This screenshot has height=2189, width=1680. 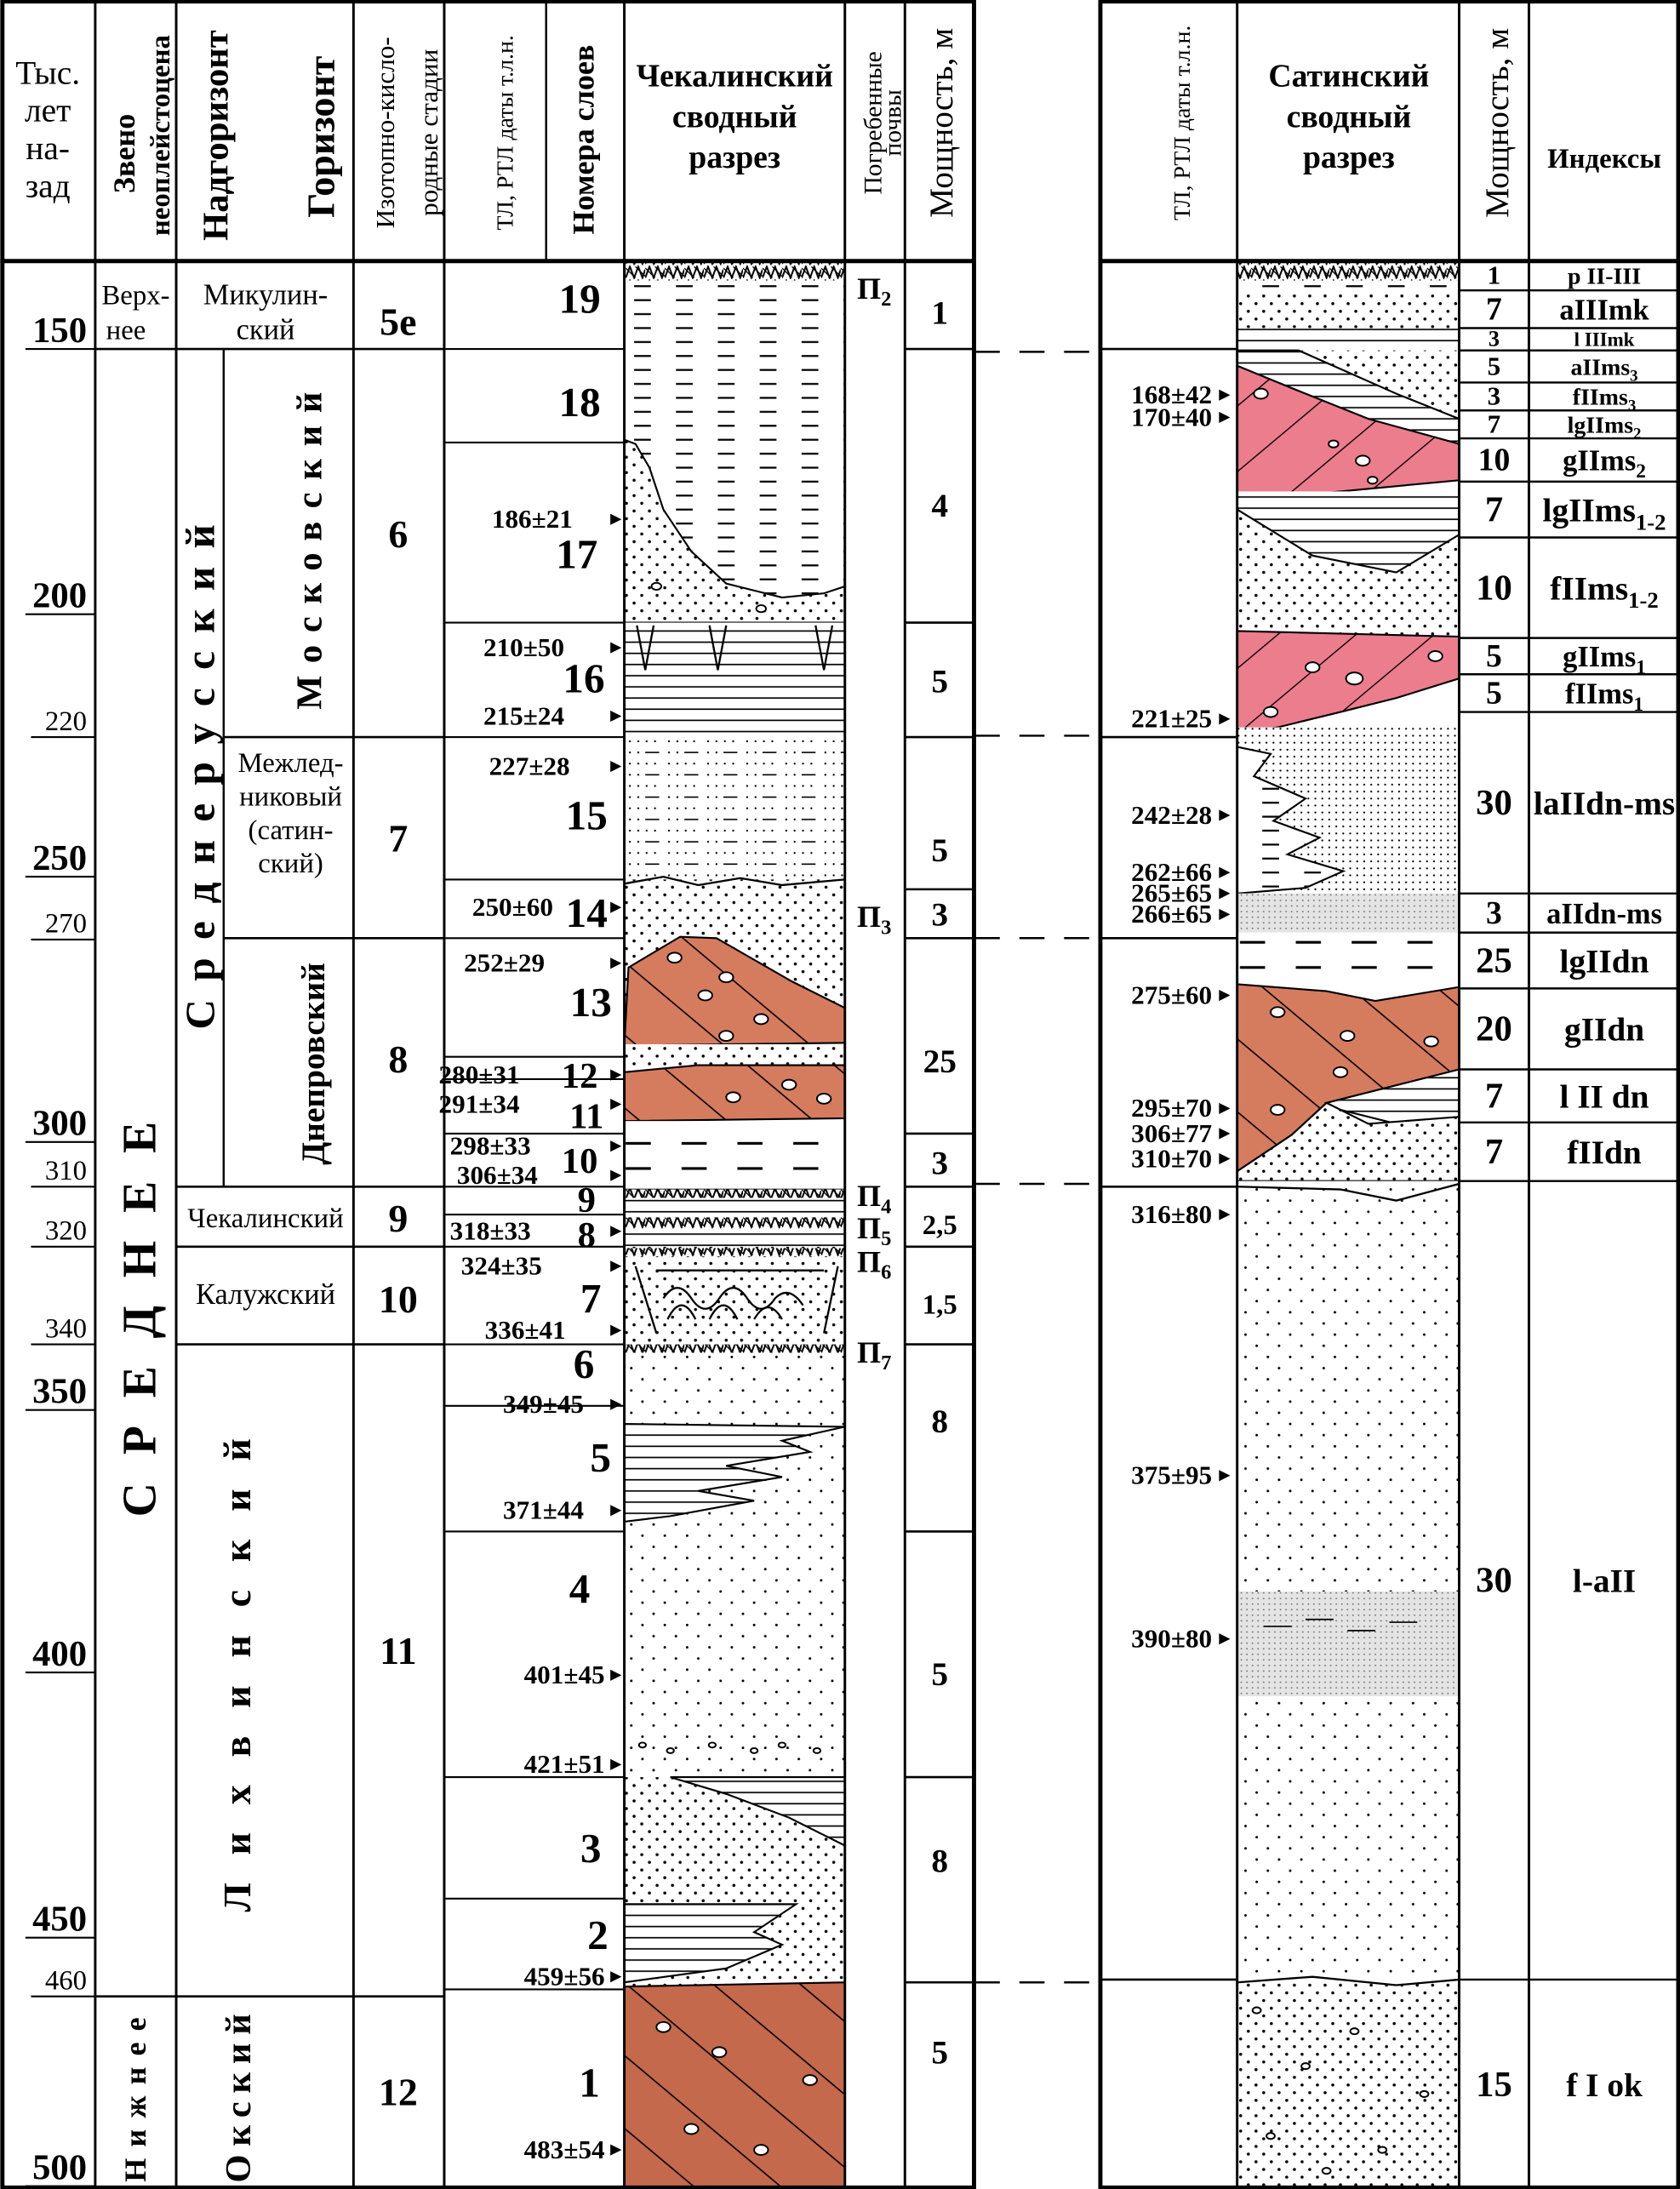 What do you see at coordinates (940, 505) in the screenshot?
I see `thickness-value: 4` at bounding box center [940, 505].